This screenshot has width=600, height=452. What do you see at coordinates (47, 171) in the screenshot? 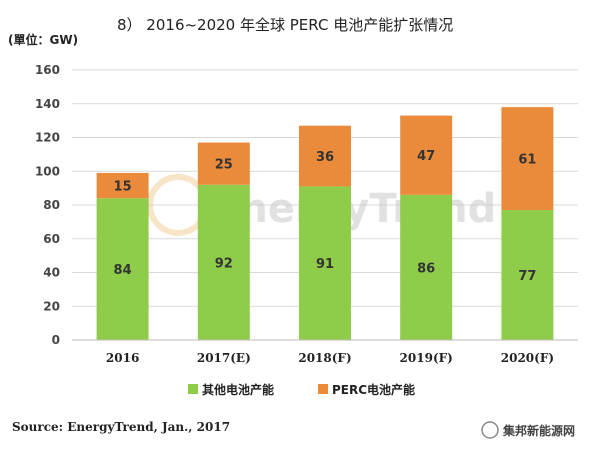
I see `y-tick-label: 100` at bounding box center [47, 171].